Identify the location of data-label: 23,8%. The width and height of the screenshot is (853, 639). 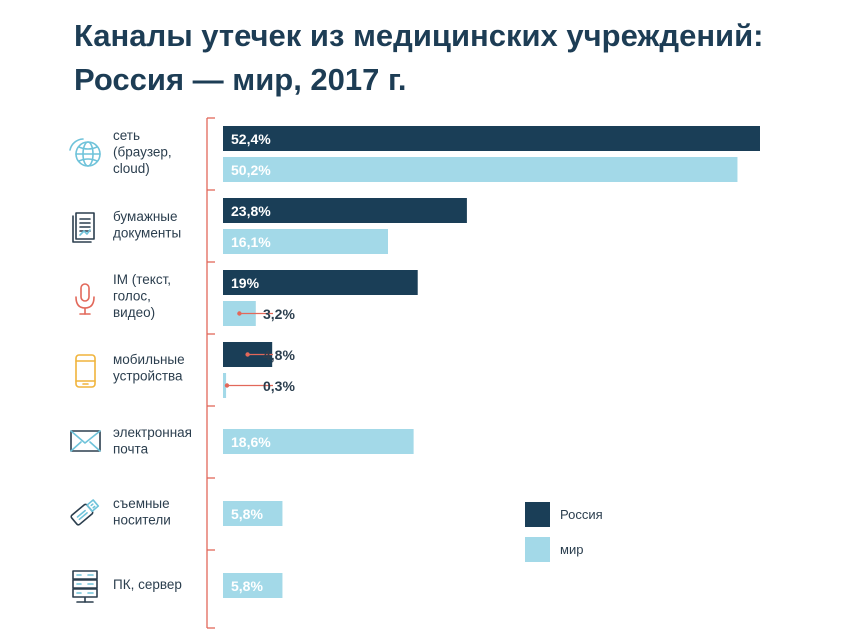
(251, 211).